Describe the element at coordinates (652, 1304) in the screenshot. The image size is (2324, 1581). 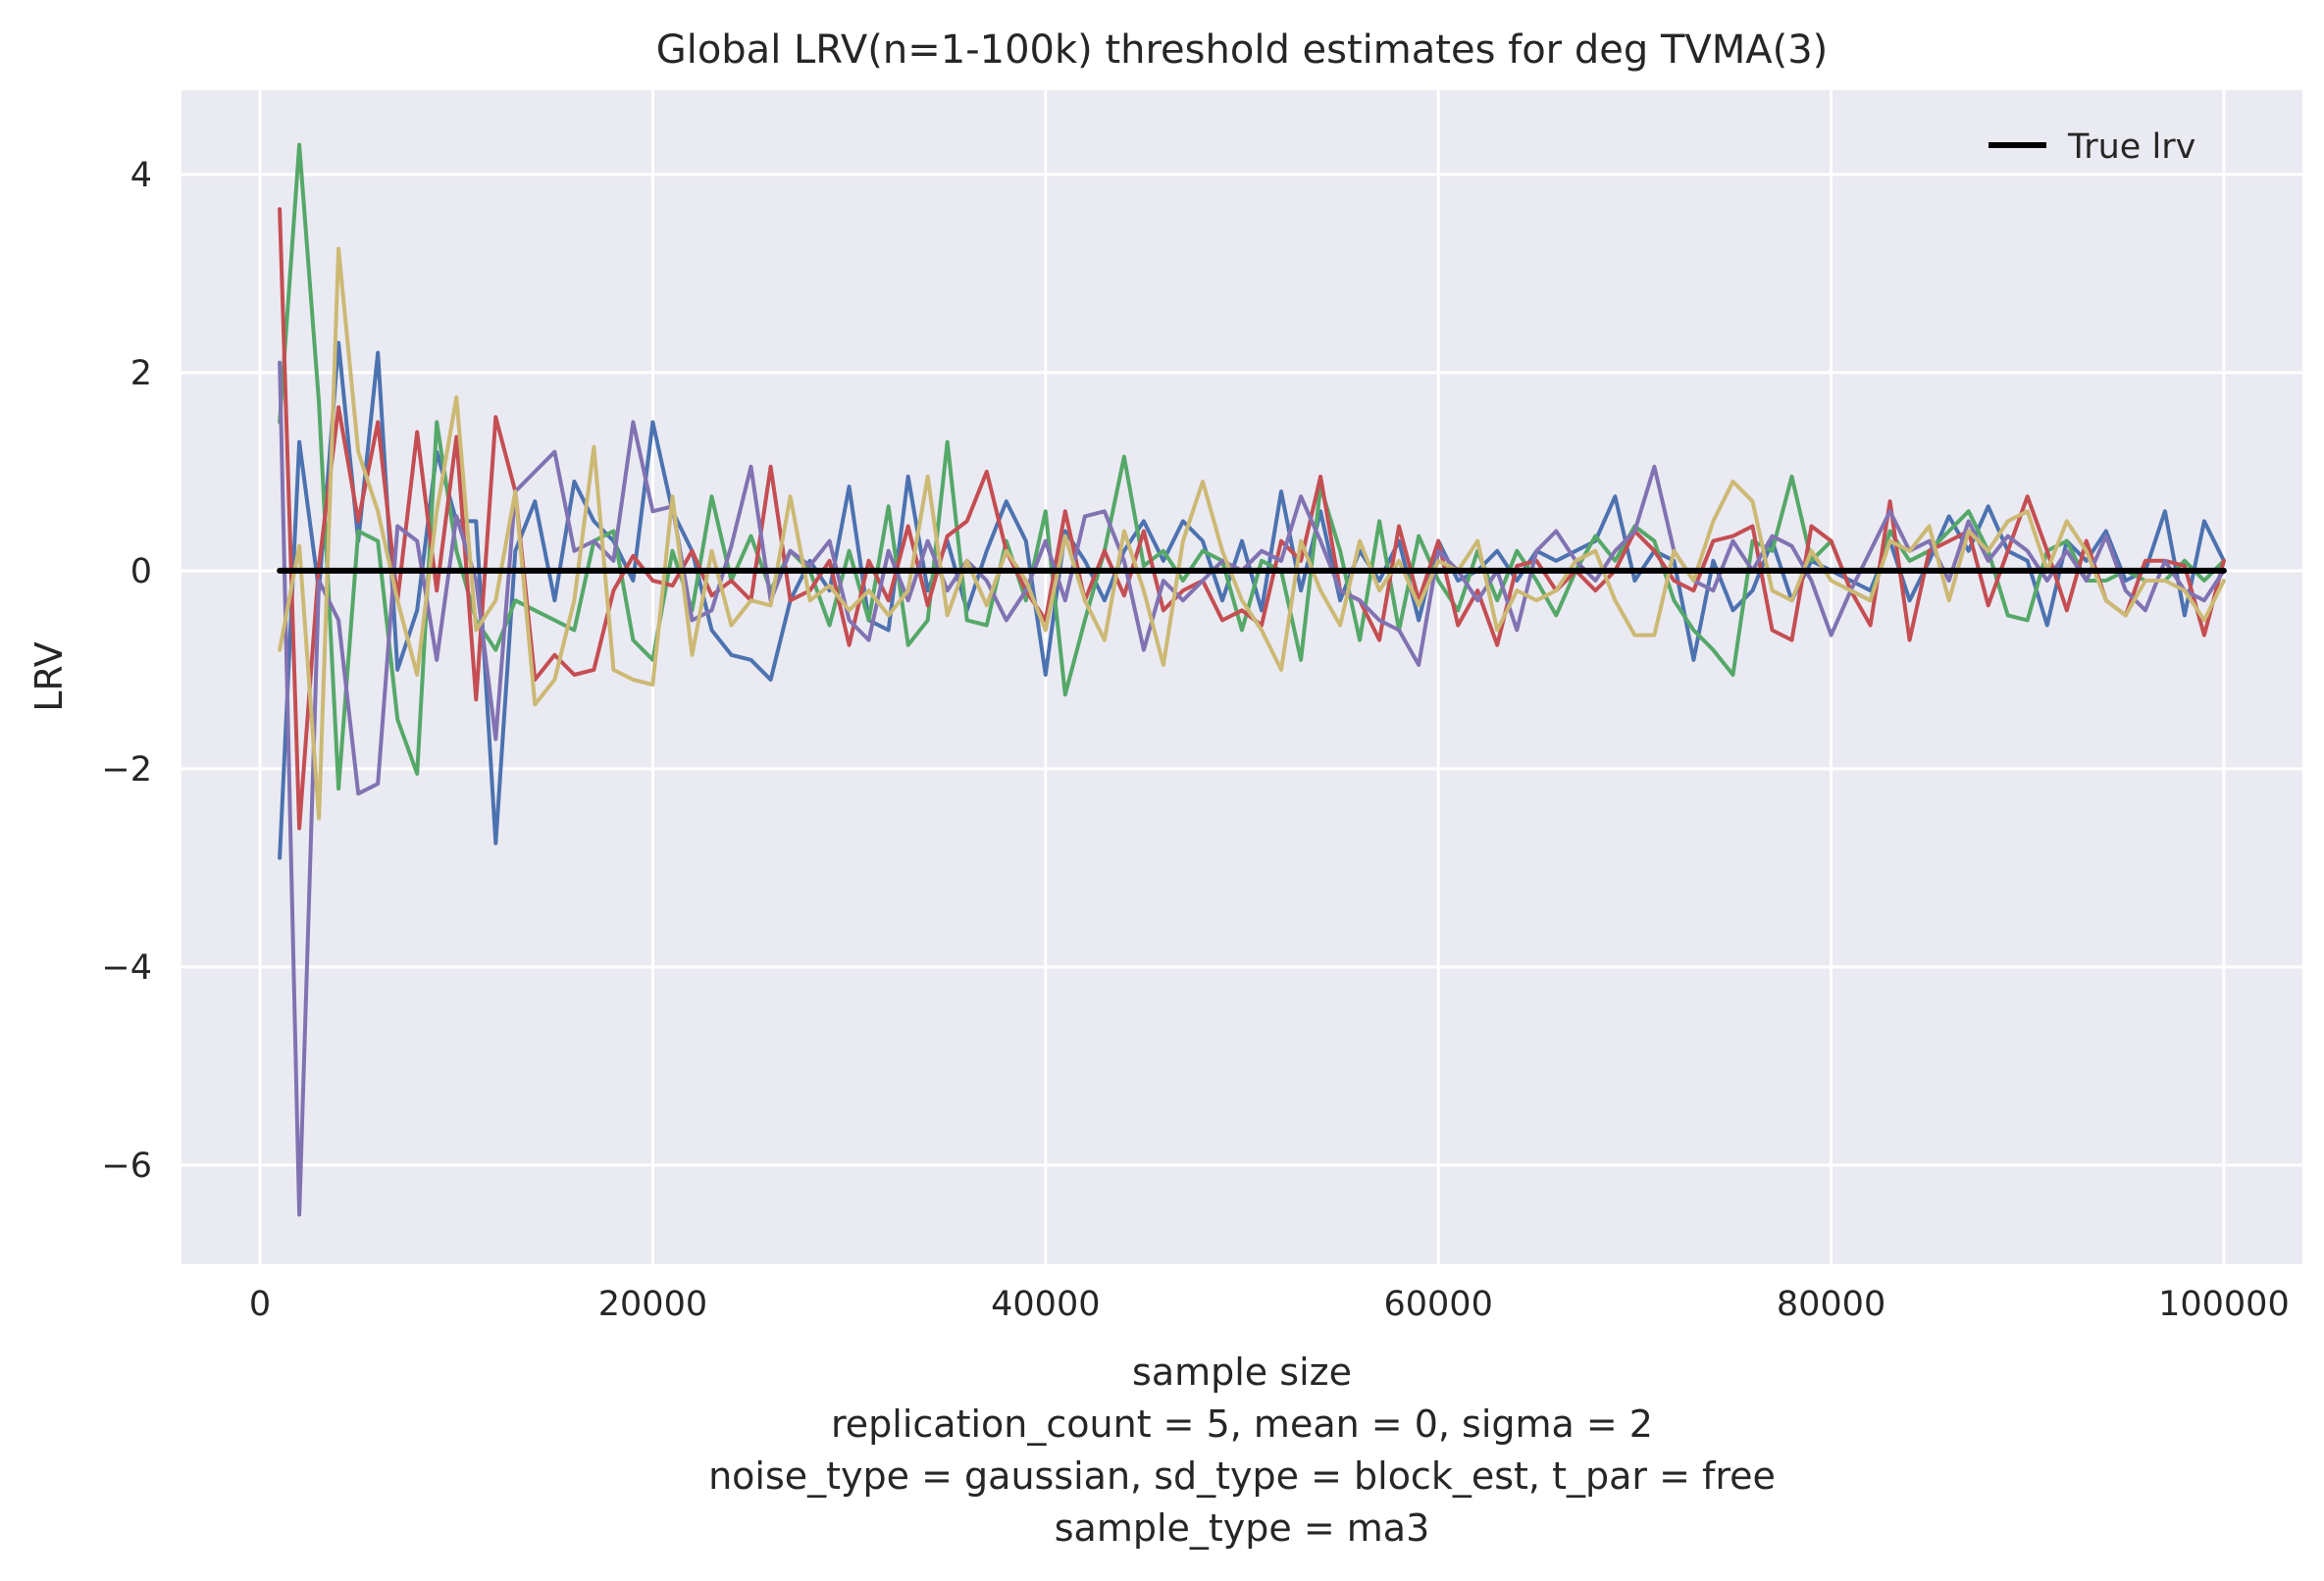
I see `x-tick-label: 20000` at that location.